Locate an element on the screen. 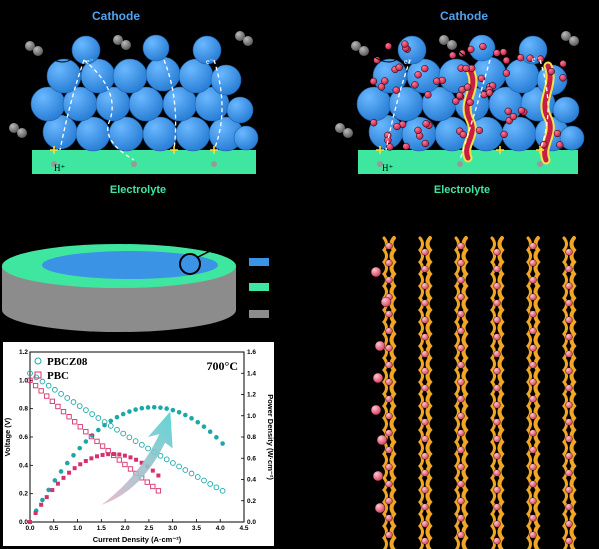  legend-marker is located at coordinates (38, 375).